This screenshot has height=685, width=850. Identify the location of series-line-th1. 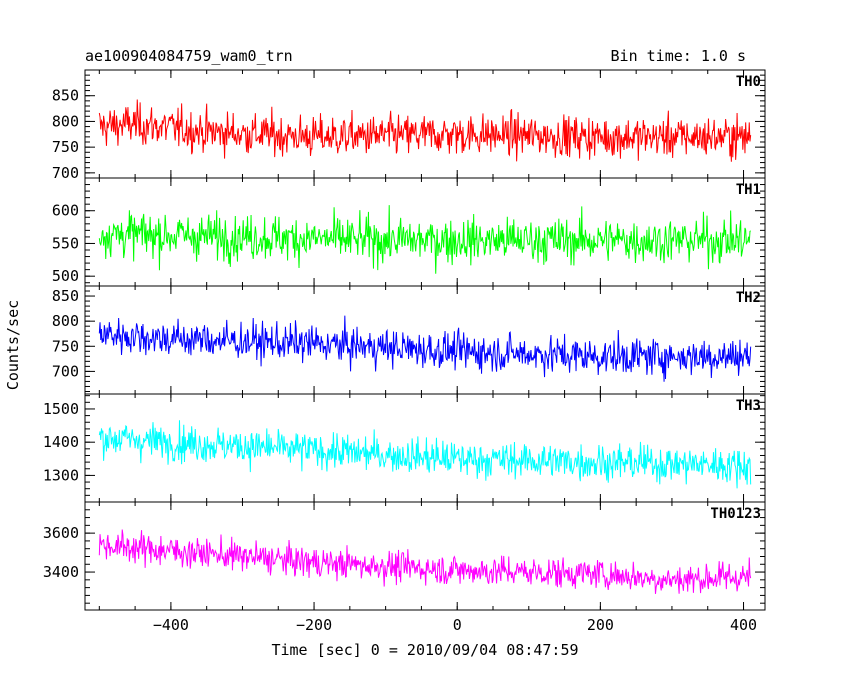
(424, 239).